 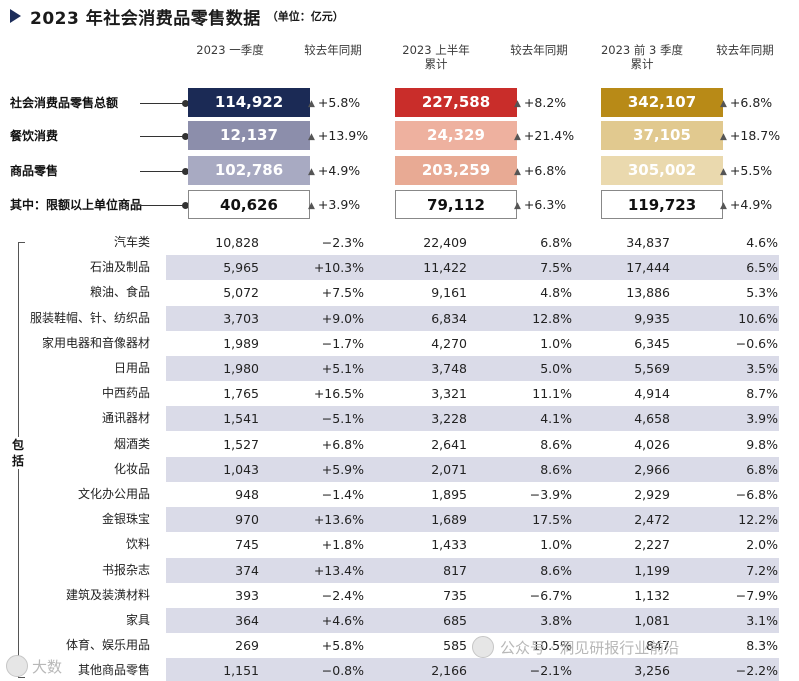 I want to click on detail-cell: 6.5%, so click(x=762, y=267).